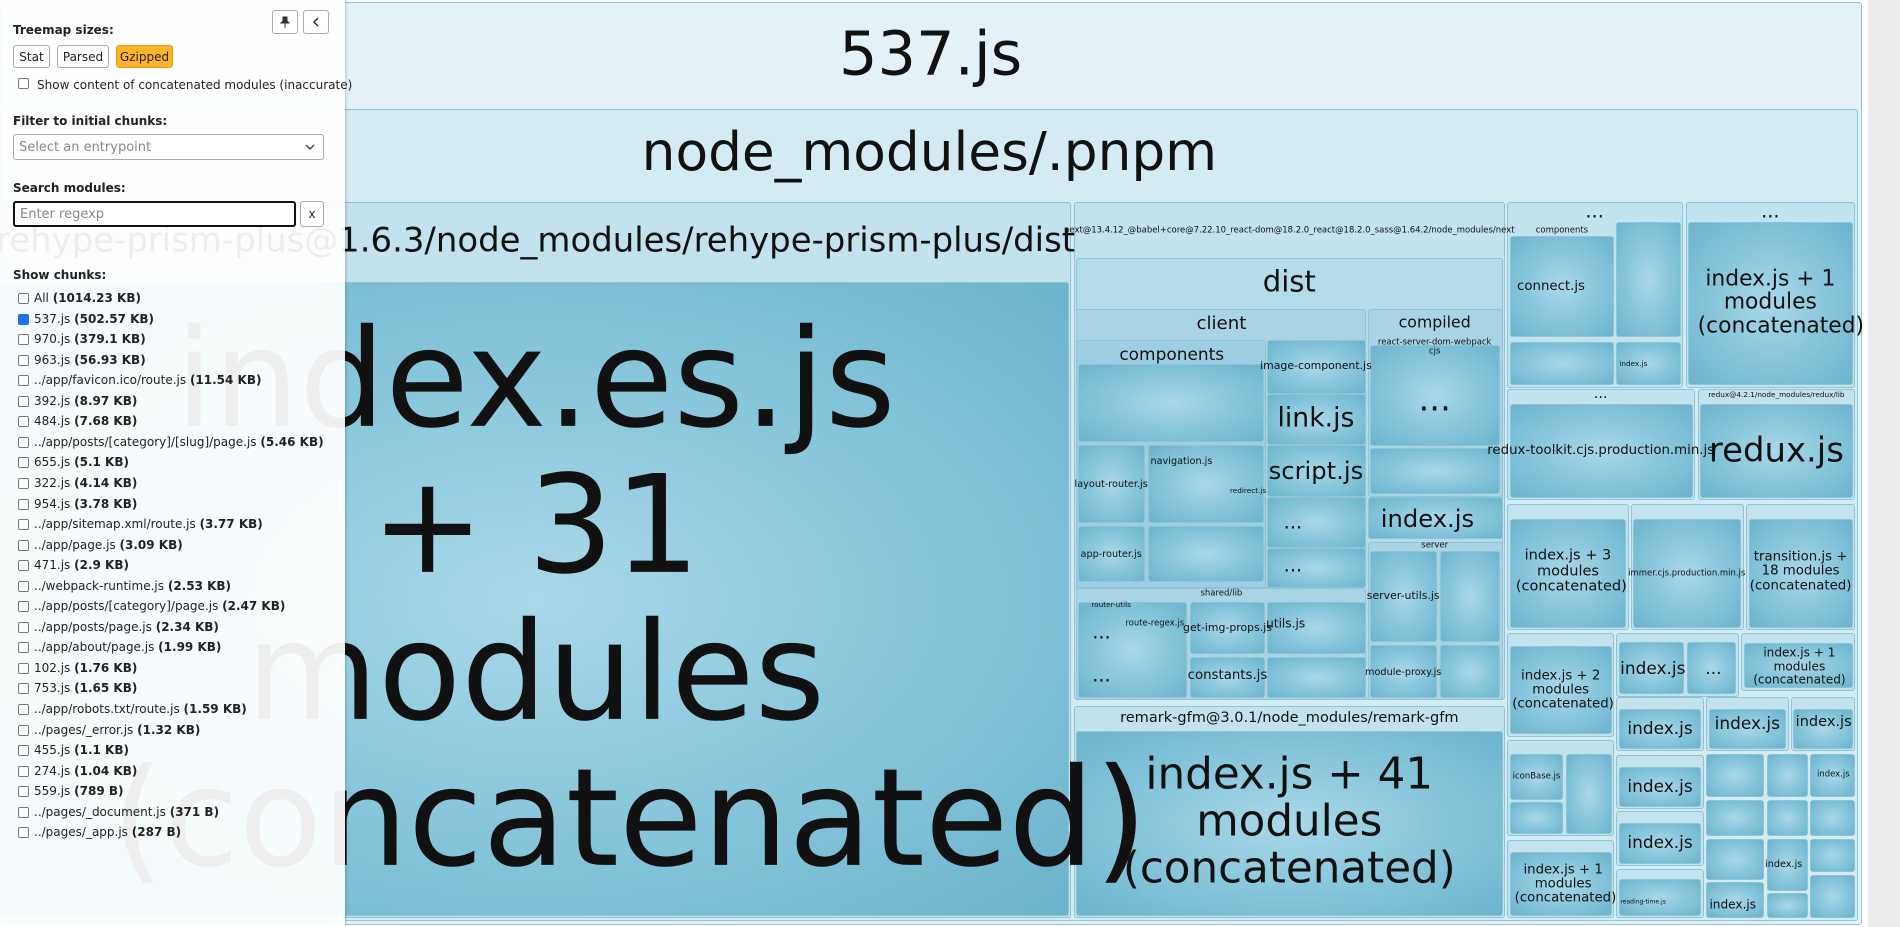  Describe the element at coordinates (62, 214) in the screenshot. I see `search-placeholder: Enter regexp` at that location.